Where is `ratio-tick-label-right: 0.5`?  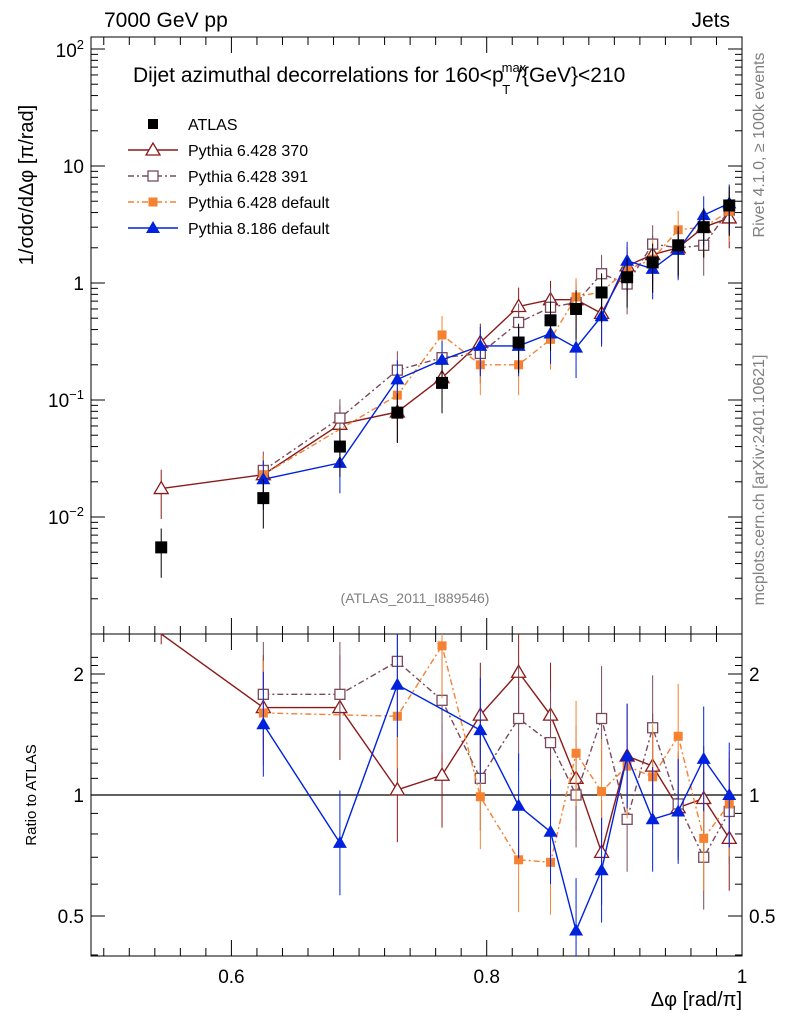 ratio-tick-label-right: 0.5 is located at coordinates (762, 917).